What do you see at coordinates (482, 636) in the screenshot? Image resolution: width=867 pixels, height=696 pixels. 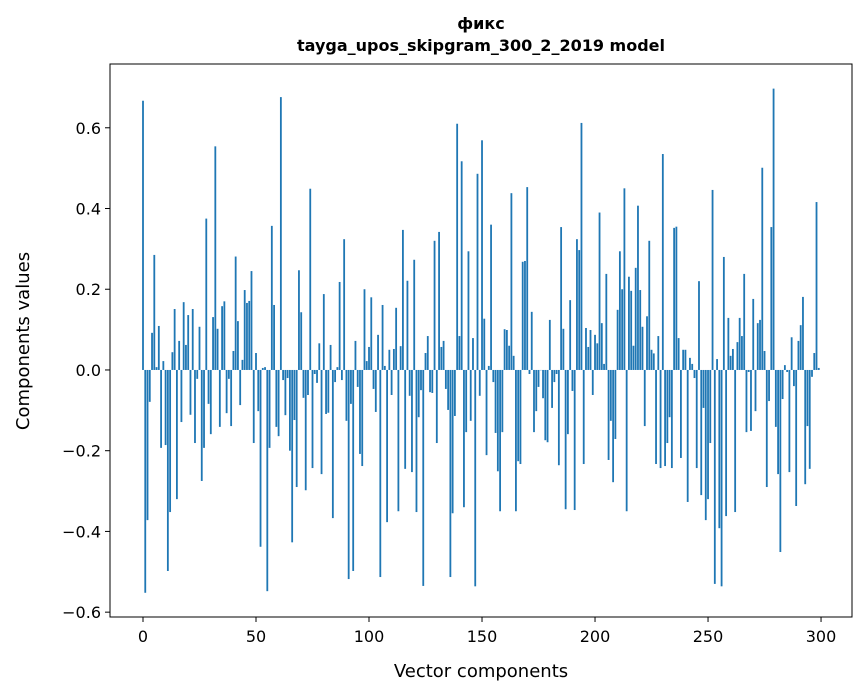 I see `x-tick-label: 150` at bounding box center [482, 636].